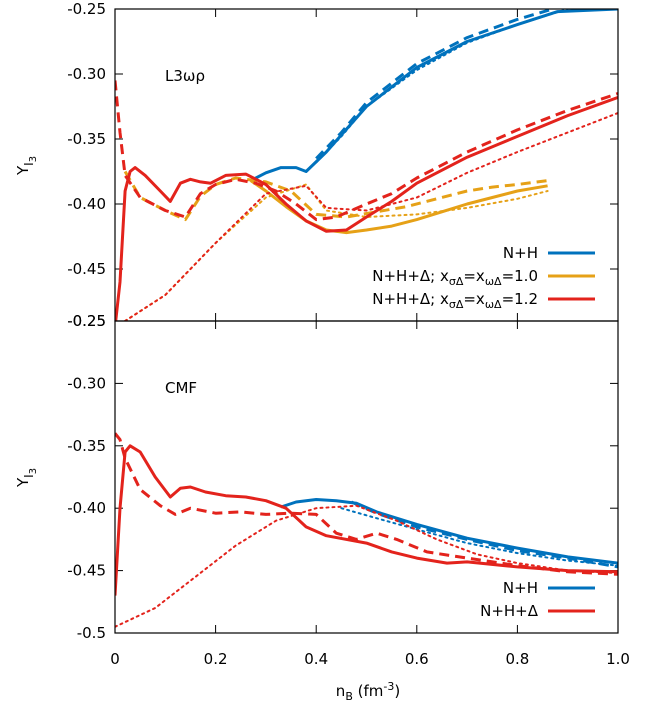 The height and width of the screenshot is (706, 657). I want to click on legend-label-2: N+H+Δ; xσΔ=xωΔ=1.2, so click(455, 300).